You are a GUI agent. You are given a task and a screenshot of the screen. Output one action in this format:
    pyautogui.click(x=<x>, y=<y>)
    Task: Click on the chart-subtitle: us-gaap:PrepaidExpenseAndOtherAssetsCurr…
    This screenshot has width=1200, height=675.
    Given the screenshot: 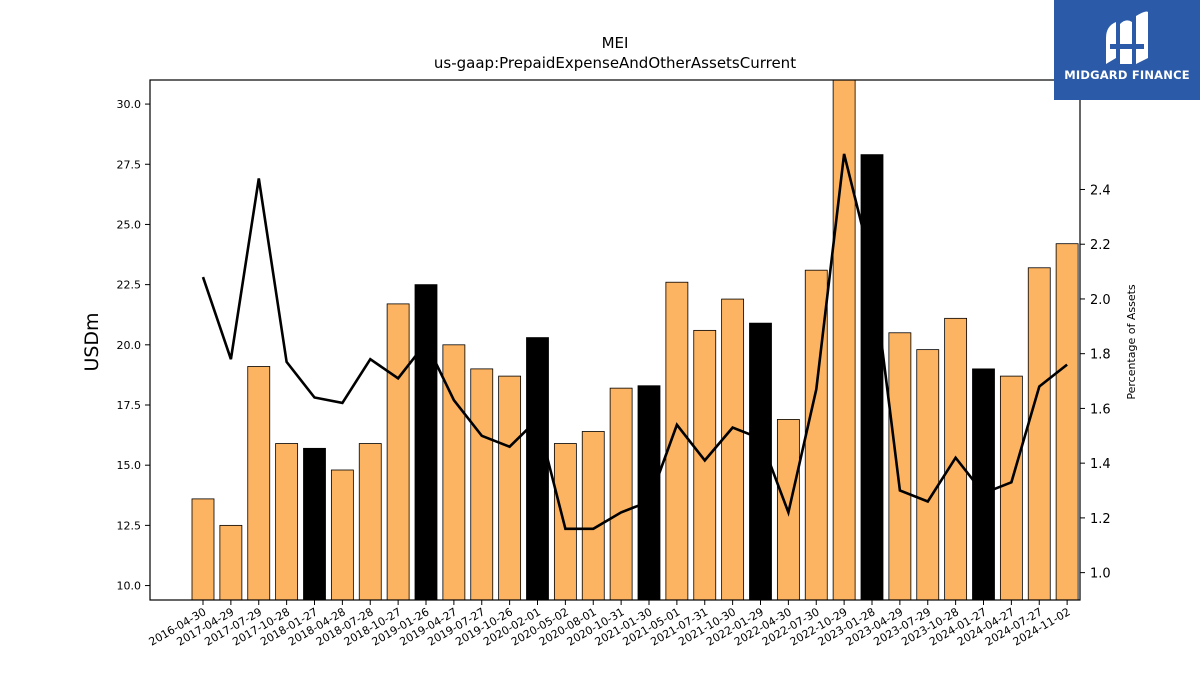 What is the action you would take?
    pyautogui.click(x=615, y=63)
    